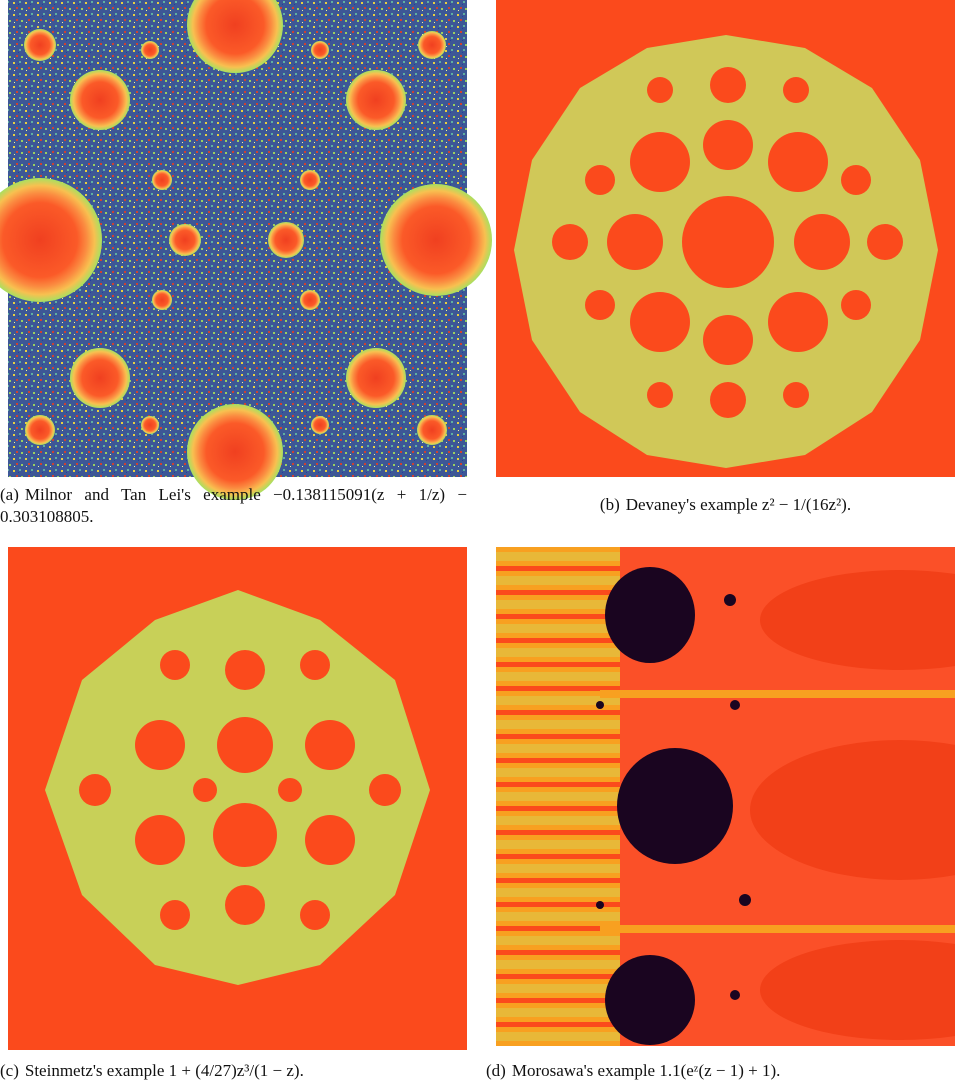 Image resolution: width=955 pixels, height=1086 pixels. Describe the element at coordinates (646, 1070) in the screenshot. I see `caption-text: Morosawa's example 1.1(eᶻ(z − 1) + 1).` at that location.